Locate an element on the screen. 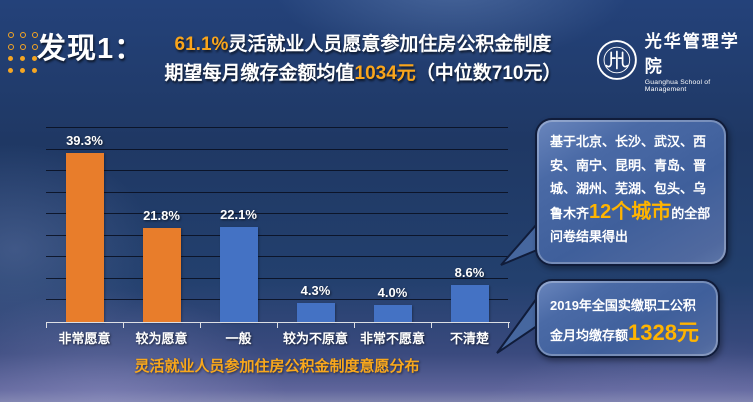  bar-column: 8.6% is located at coordinates (469, 225).